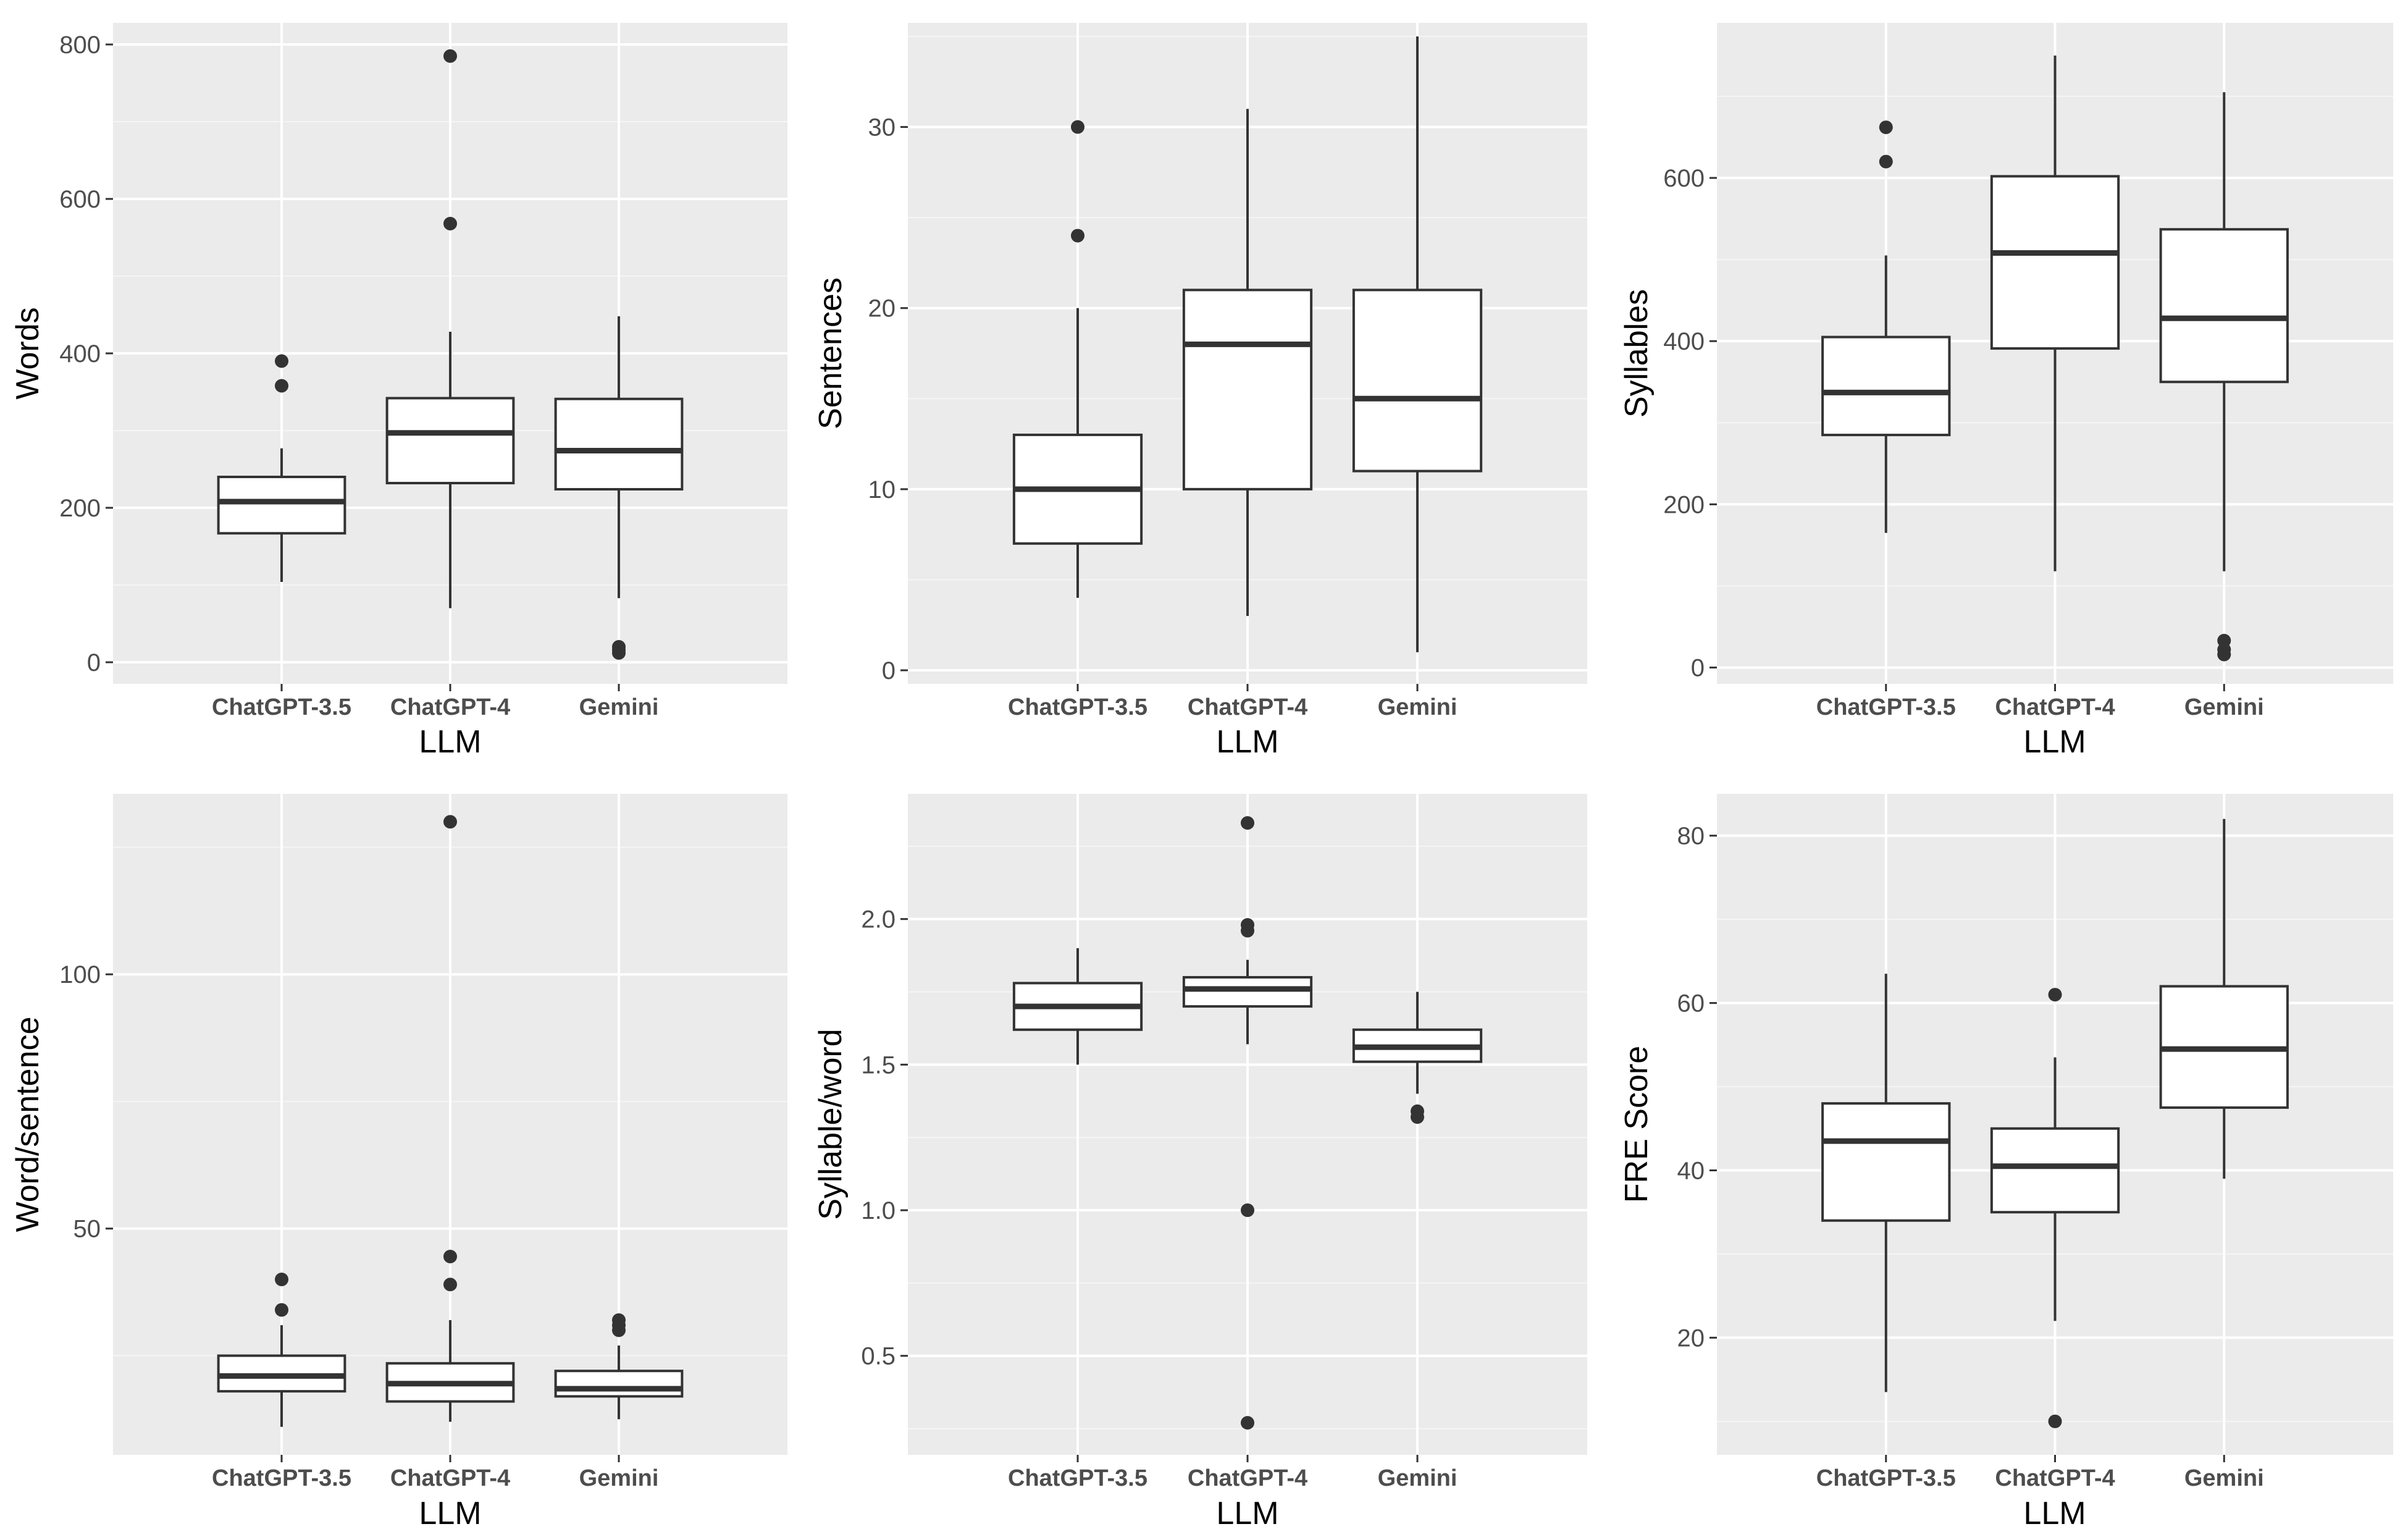 This screenshot has height=1537, width=2408. Describe the element at coordinates (831, 1124) in the screenshot. I see `y-axis-title: Syllable/word` at that location.